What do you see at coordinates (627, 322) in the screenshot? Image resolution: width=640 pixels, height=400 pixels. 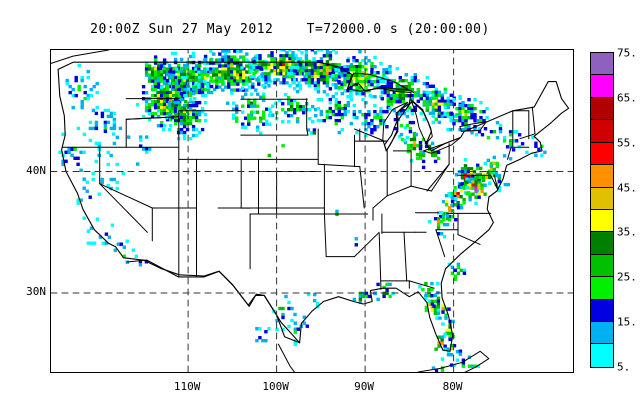 I see `colorbar-tick-label: 15.` at bounding box center [627, 322].